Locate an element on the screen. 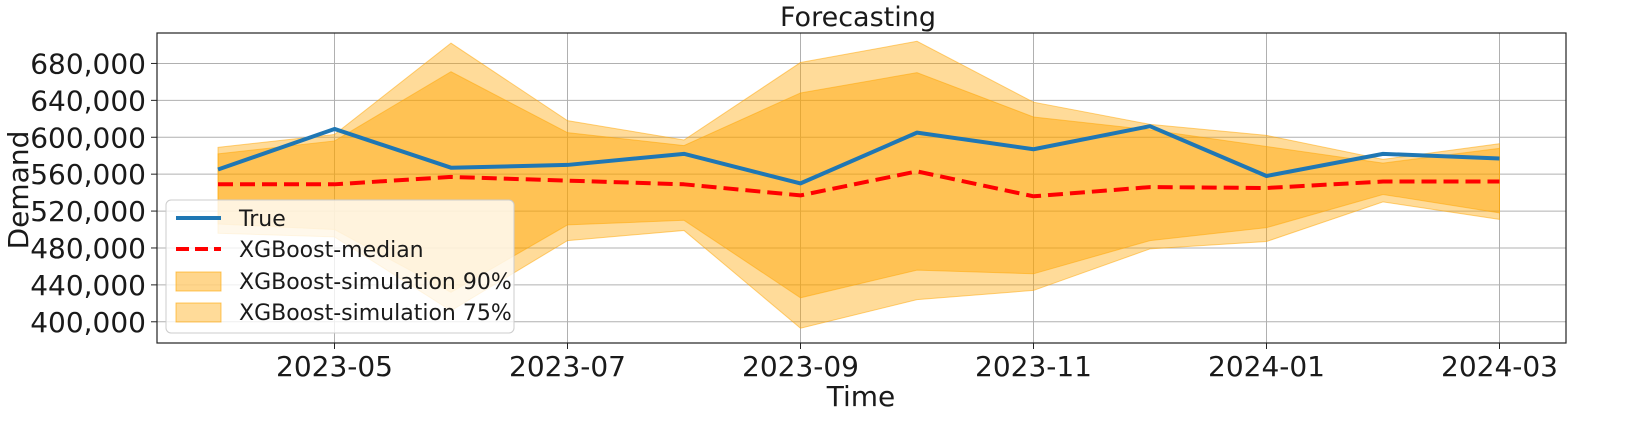  series-lines is located at coordinates (858, 161).